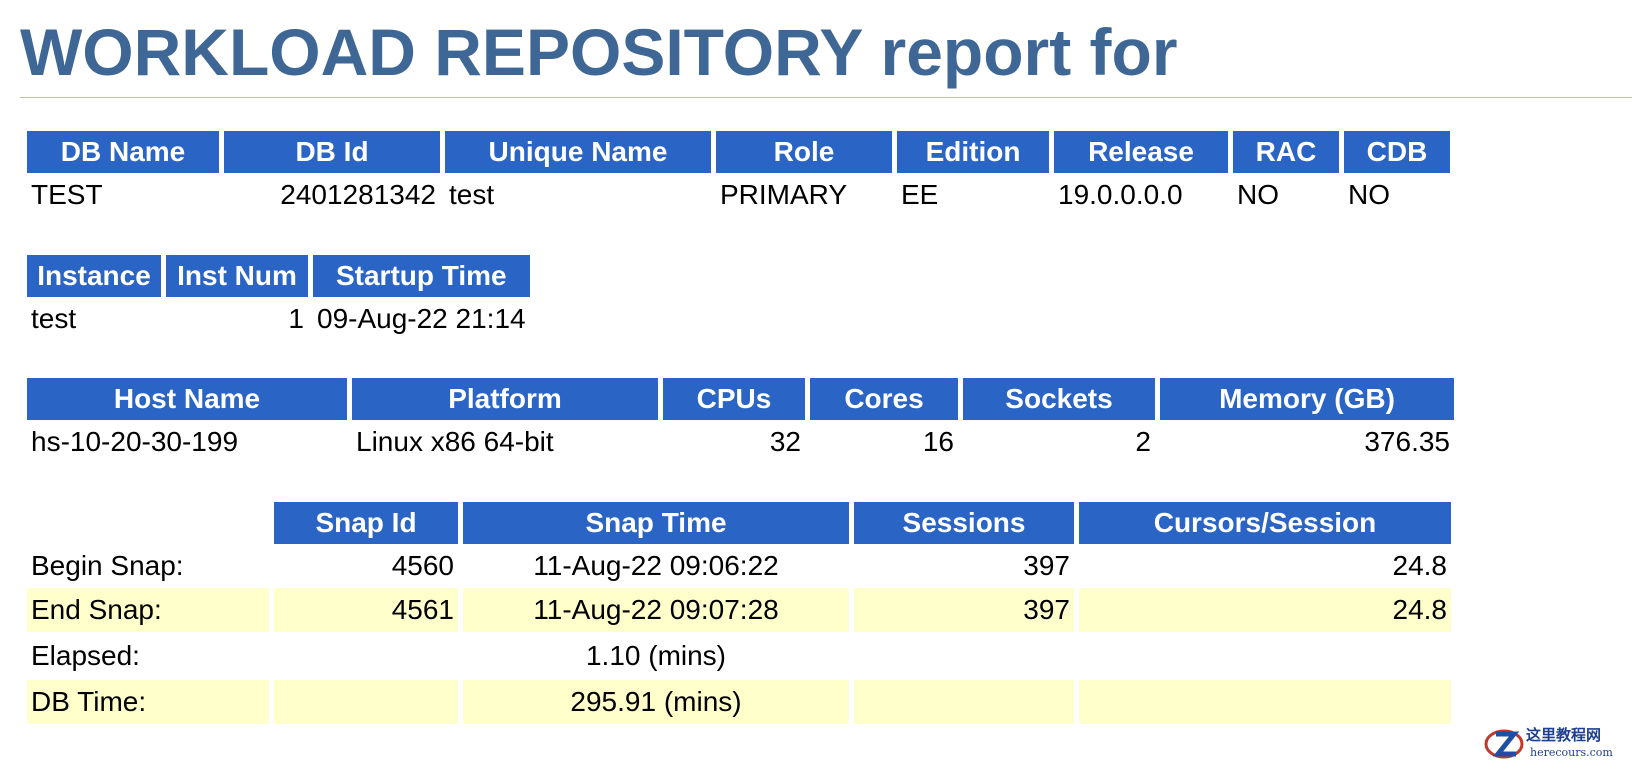 The width and height of the screenshot is (1632, 770). What do you see at coordinates (358, 194) in the screenshot?
I see `db-id-value: 2401281342` at bounding box center [358, 194].